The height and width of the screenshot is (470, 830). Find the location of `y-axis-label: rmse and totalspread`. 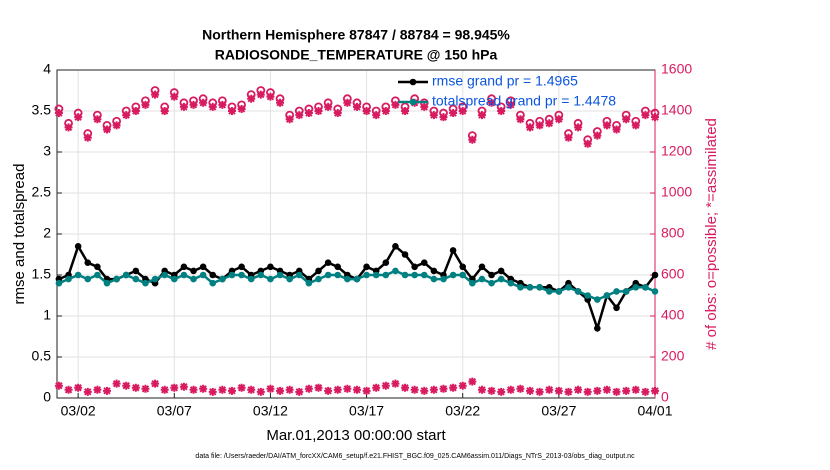

y-axis-label: rmse and totalspread is located at coordinates (19, 234).